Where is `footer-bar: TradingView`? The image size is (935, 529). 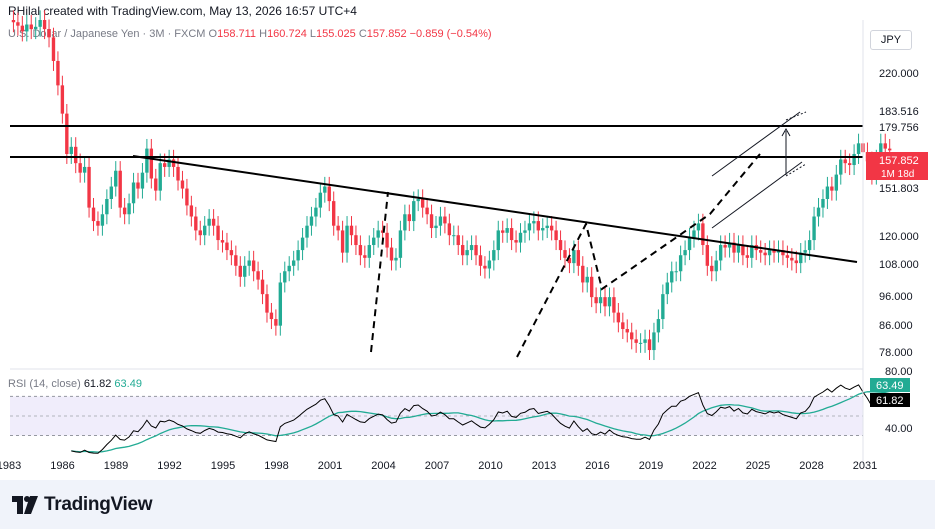 footer-bar: TradingView is located at coordinates (467, 504).